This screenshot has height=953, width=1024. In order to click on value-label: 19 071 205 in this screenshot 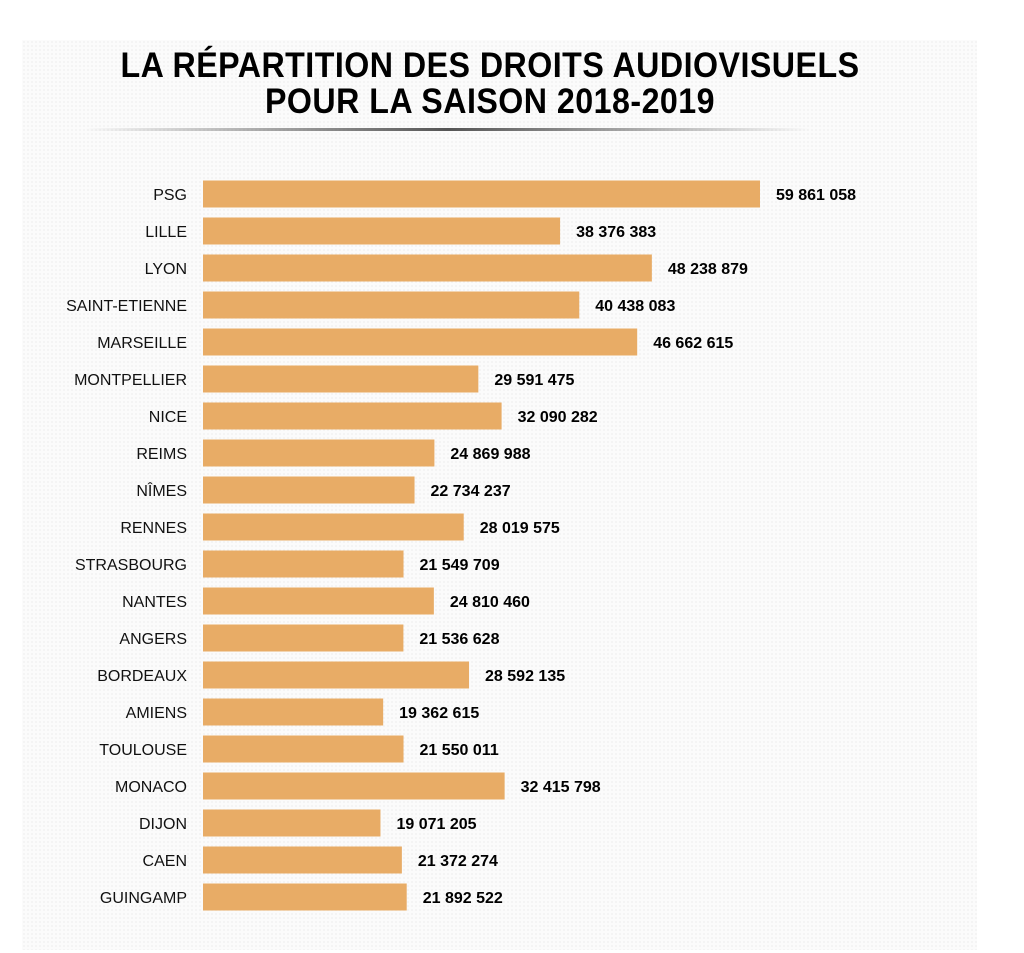, I will do `click(436, 824)`.